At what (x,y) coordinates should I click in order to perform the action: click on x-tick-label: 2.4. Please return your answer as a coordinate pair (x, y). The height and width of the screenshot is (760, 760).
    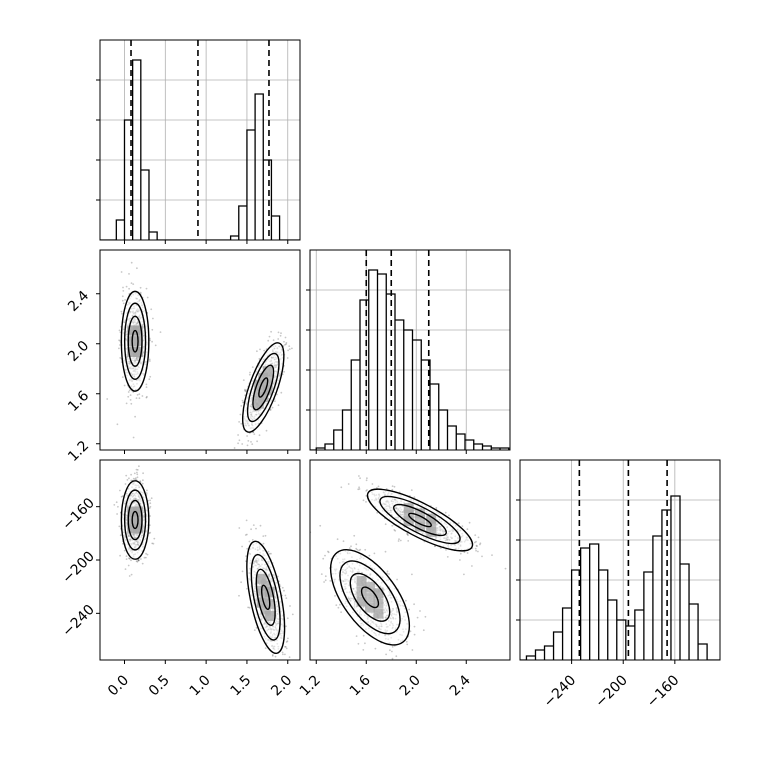
    Looking at the image, I should click on (460, 685).